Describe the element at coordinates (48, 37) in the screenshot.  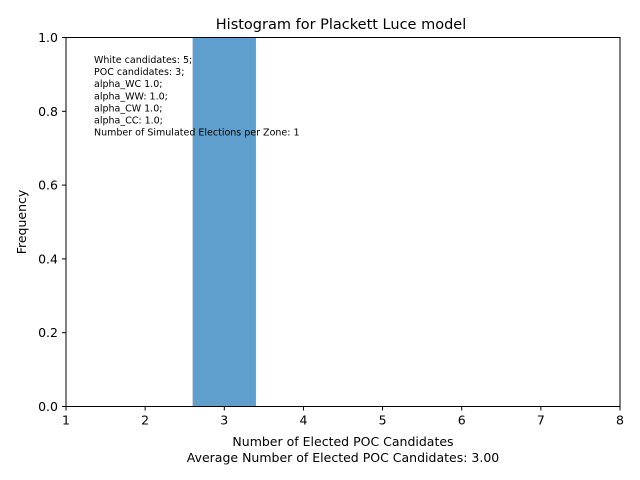
I see `y-tick-label: 1.0` at that location.